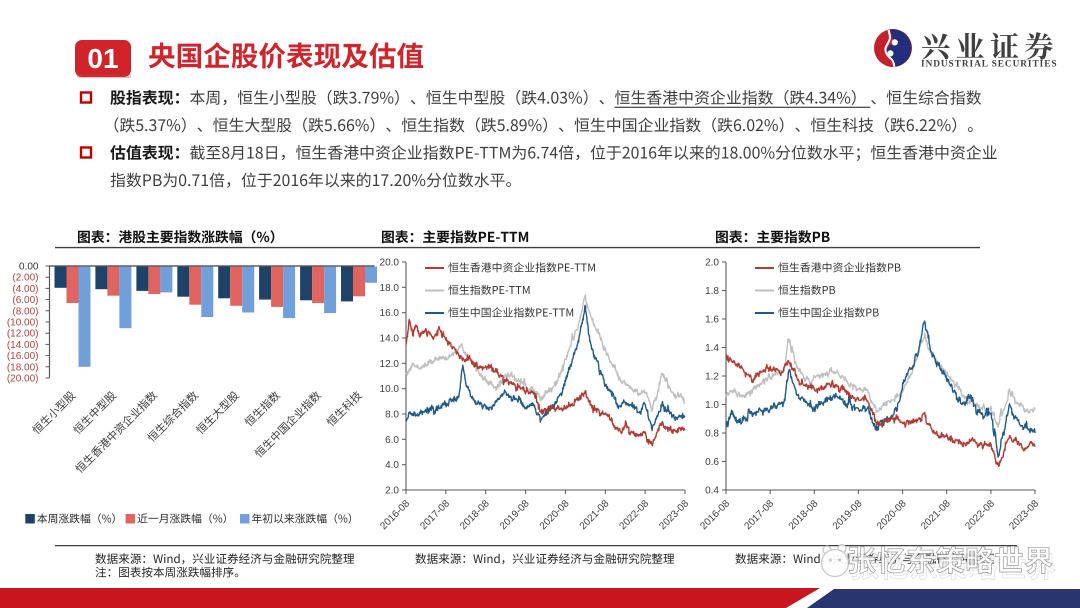  What do you see at coordinates (25, 289) in the screenshot?
I see `svg-text: (4.00)` at bounding box center [25, 289].